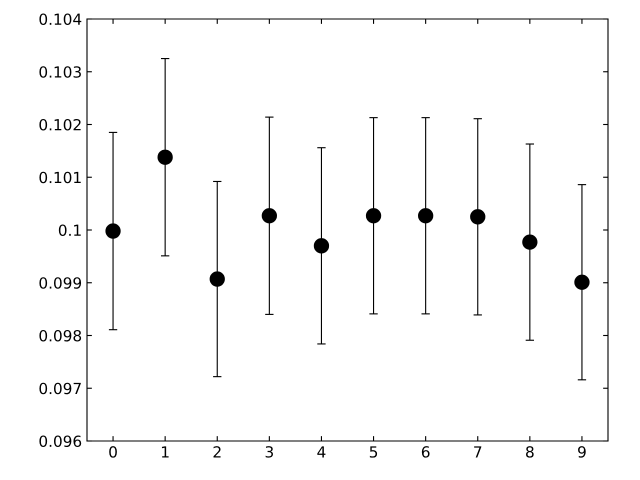 This screenshot has height=480, width=640. I want to click on y-tick-label: 0.104, so click(60, 19).